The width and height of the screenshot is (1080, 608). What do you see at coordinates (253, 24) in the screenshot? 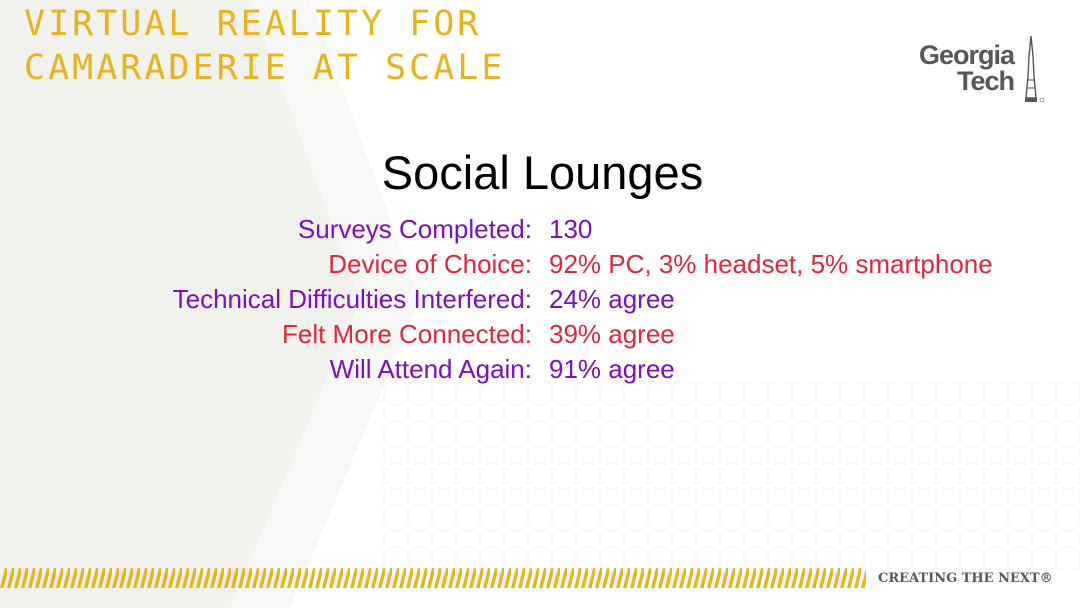
I see `deck-title-line-1: VIRTUAL REALITY FOR` at bounding box center [253, 24].